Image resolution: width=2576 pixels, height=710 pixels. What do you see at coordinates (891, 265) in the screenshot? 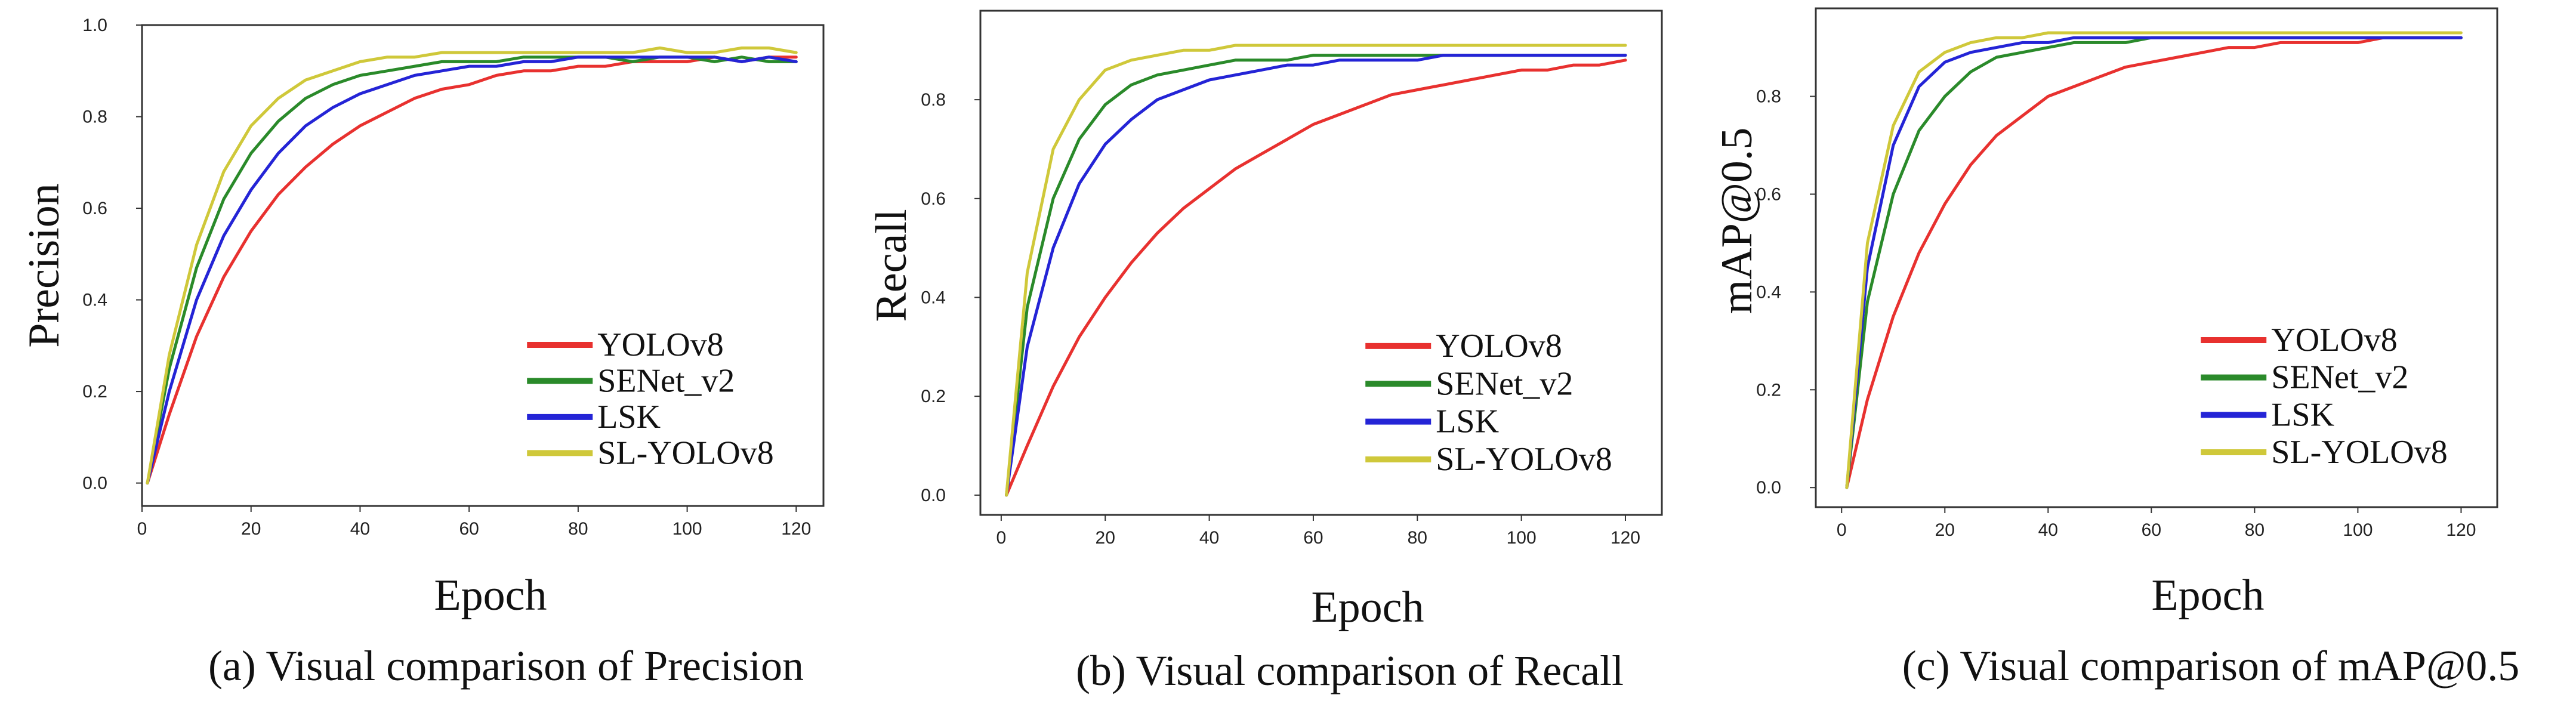
I see `y-axis-title: Recall` at bounding box center [891, 265].